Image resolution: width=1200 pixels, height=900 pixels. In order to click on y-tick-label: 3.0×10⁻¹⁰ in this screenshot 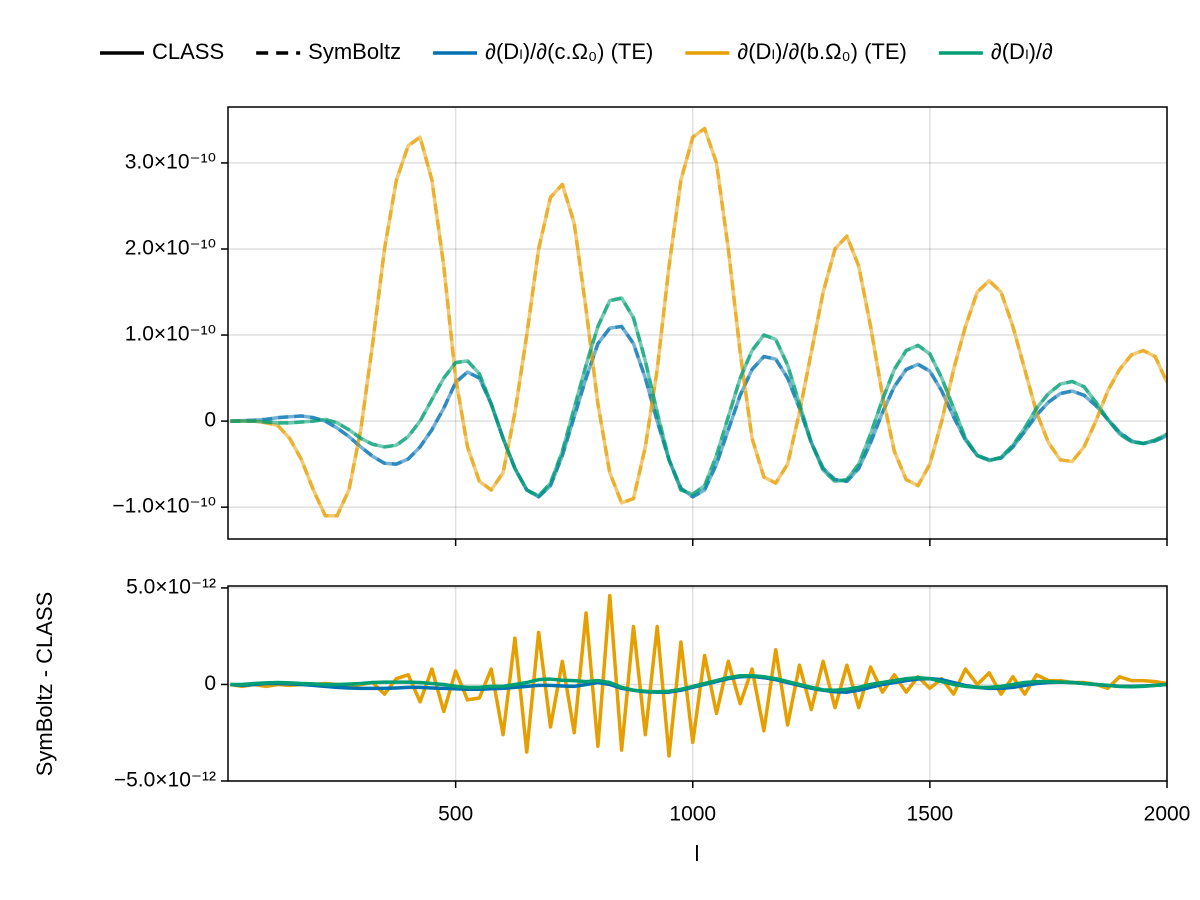, I will do `click(170, 161)`.